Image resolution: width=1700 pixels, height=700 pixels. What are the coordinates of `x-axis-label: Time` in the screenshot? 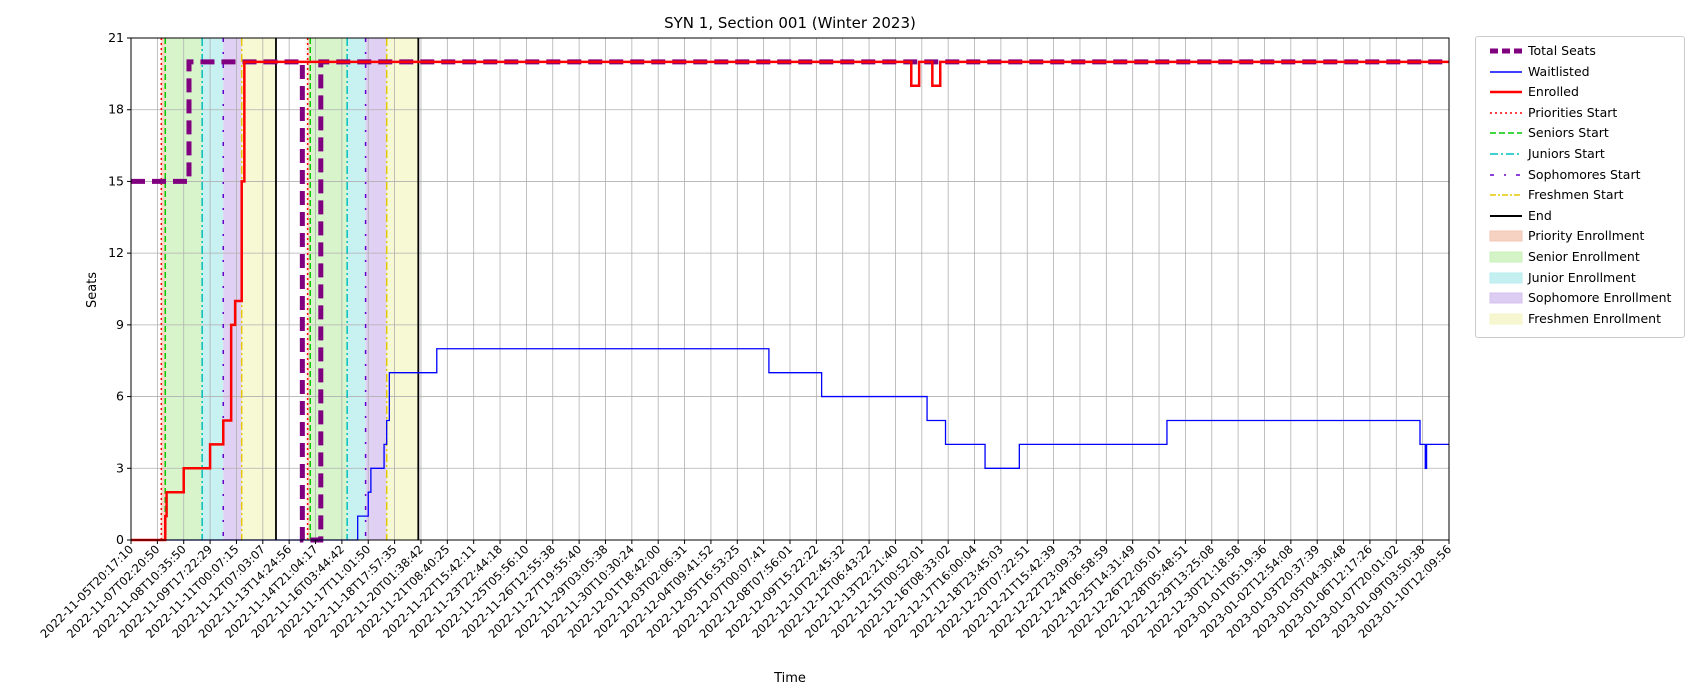 It's located at (789, 678).